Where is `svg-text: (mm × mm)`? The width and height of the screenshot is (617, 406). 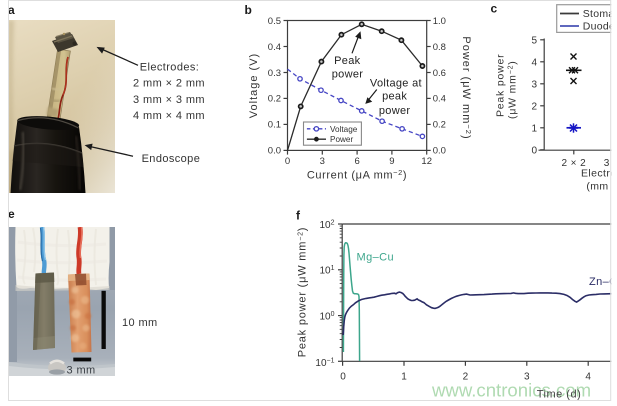 svg-text: (mm × mm) is located at coordinates (601, 187).